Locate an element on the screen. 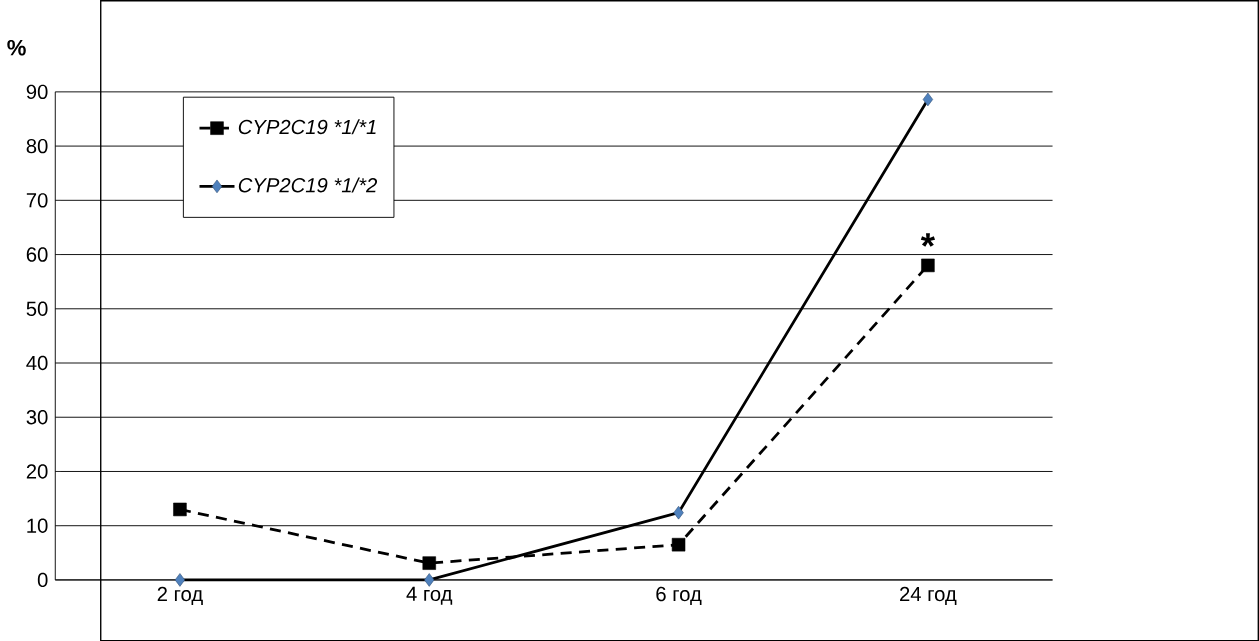 Image resolution: width=1259 pixels, height=641 pixels. legend-label: CYP2C19 *1/*2 is located at coordinates (308, 185).